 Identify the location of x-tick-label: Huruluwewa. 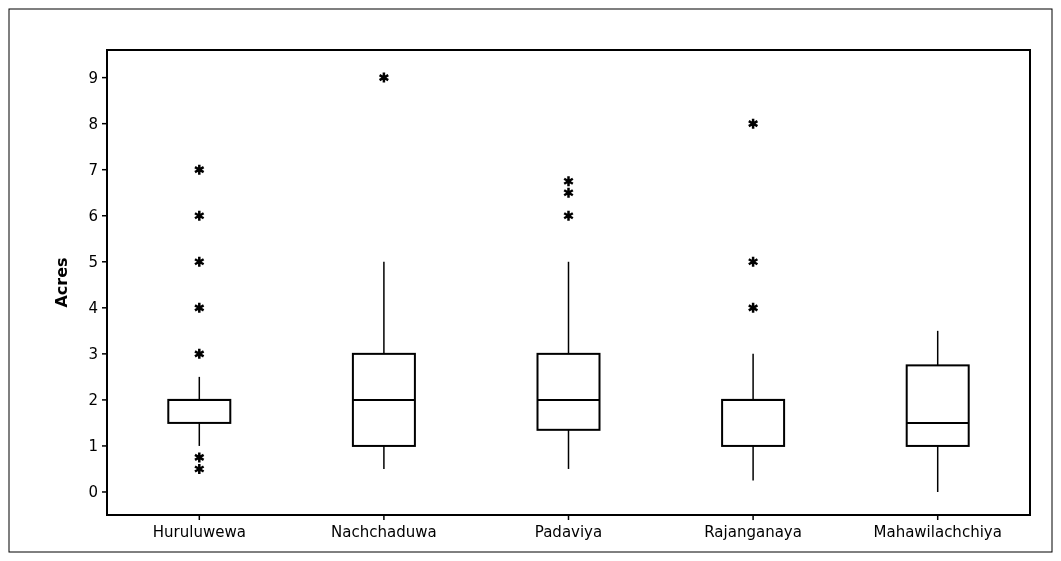
(199, 532).